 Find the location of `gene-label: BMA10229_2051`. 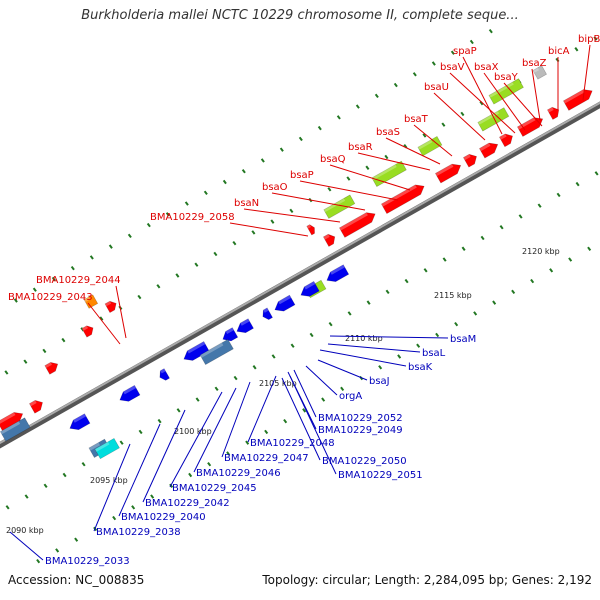

gene-label: BMA10229_2051 is located at coordinates (380, 475).